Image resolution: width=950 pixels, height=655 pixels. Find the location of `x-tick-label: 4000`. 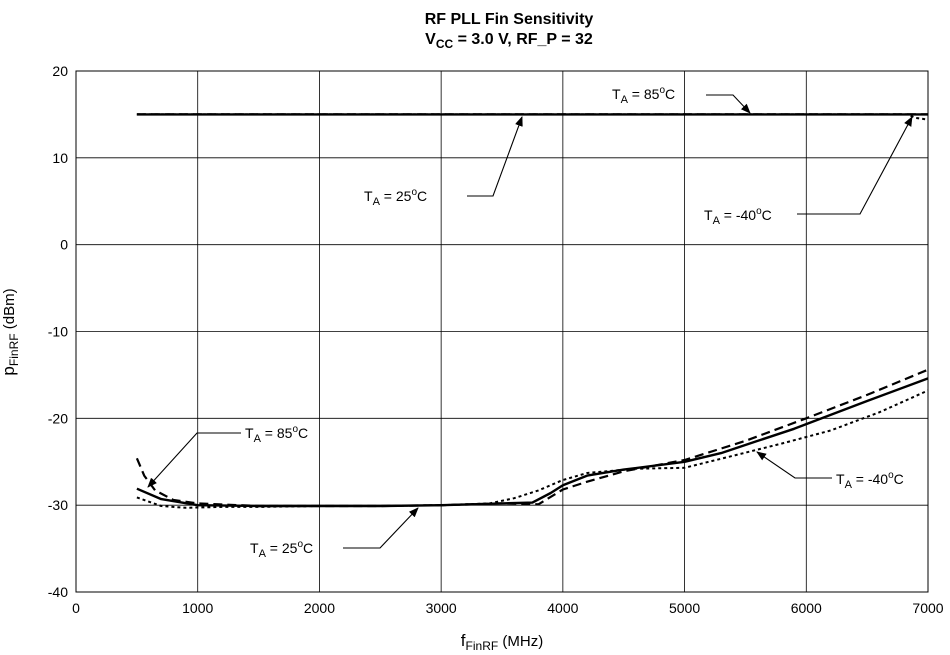

x-tick-label: 4000 is located at coordinates (562, 608).